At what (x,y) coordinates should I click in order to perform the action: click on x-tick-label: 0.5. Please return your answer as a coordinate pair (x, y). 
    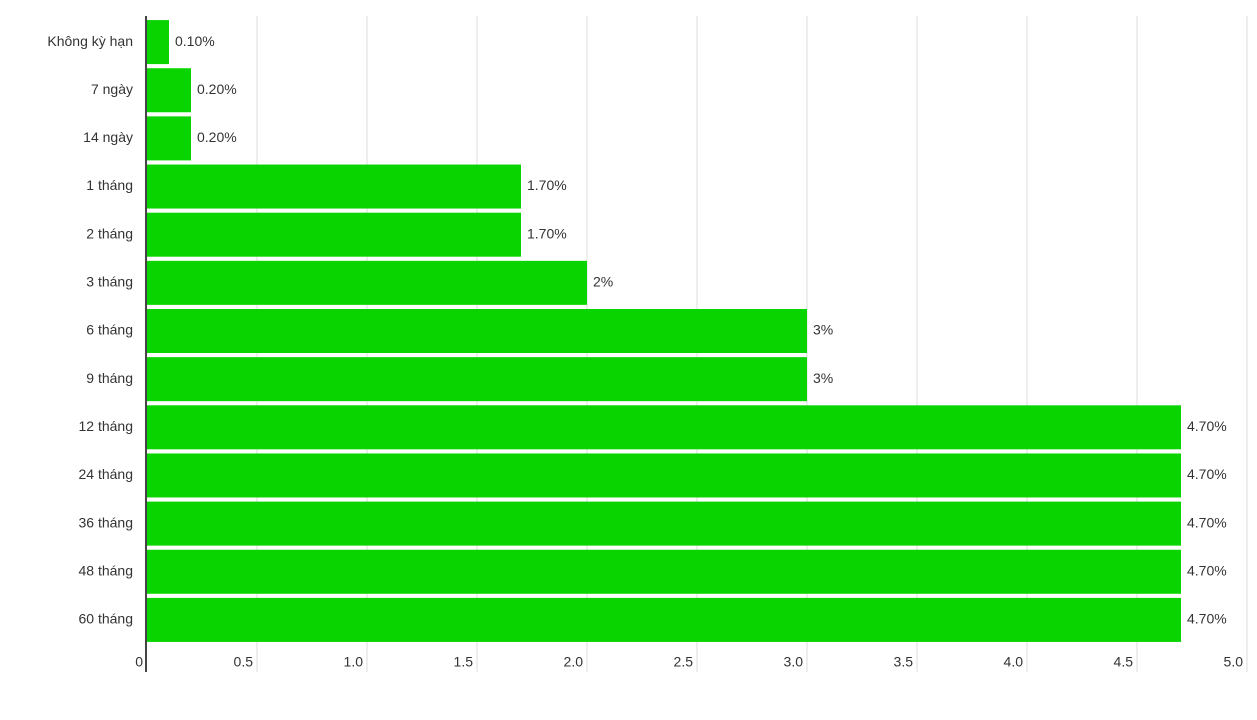
    Looking at the image, I should click on (244, 662).